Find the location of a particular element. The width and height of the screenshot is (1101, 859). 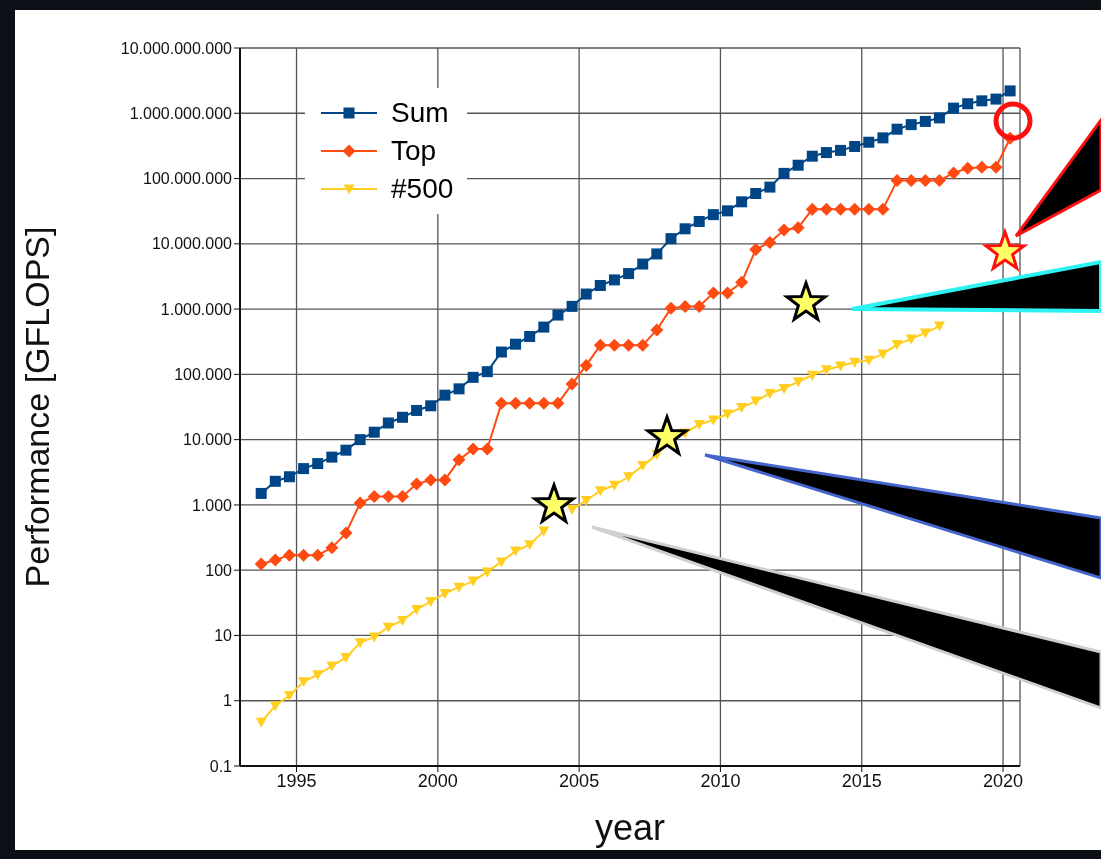

y-tick-label: 1 is located at coordinates (228, 701).